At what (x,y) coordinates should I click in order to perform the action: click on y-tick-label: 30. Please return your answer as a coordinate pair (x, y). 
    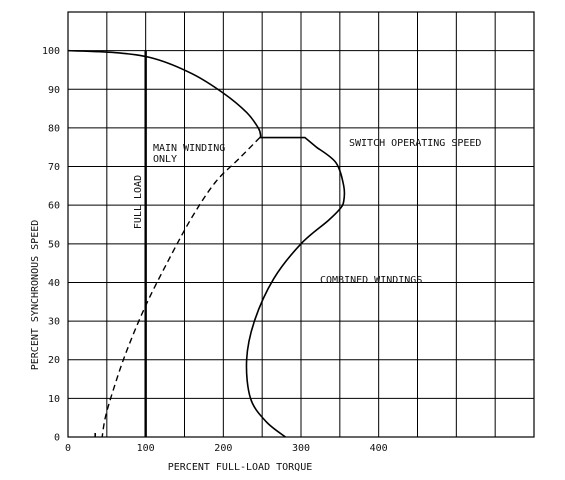
    Looking at the image, I should click on (54, 322).